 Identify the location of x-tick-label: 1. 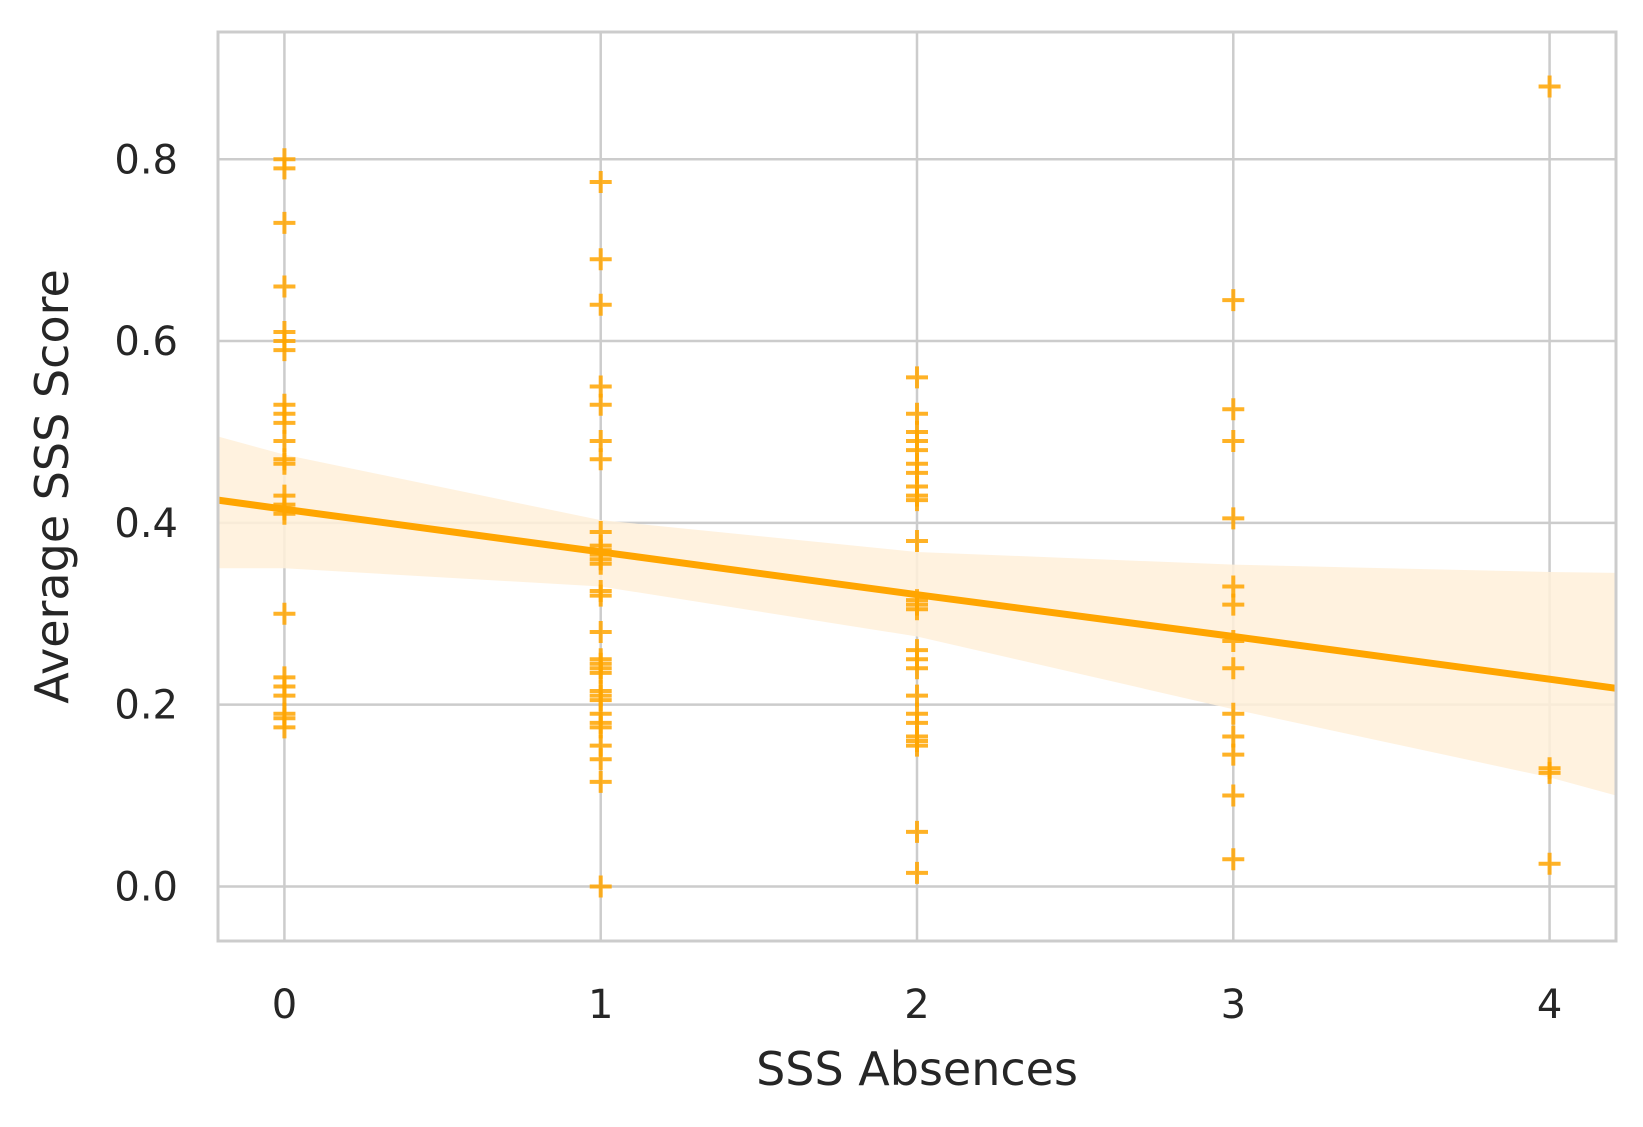
(600, 1005).